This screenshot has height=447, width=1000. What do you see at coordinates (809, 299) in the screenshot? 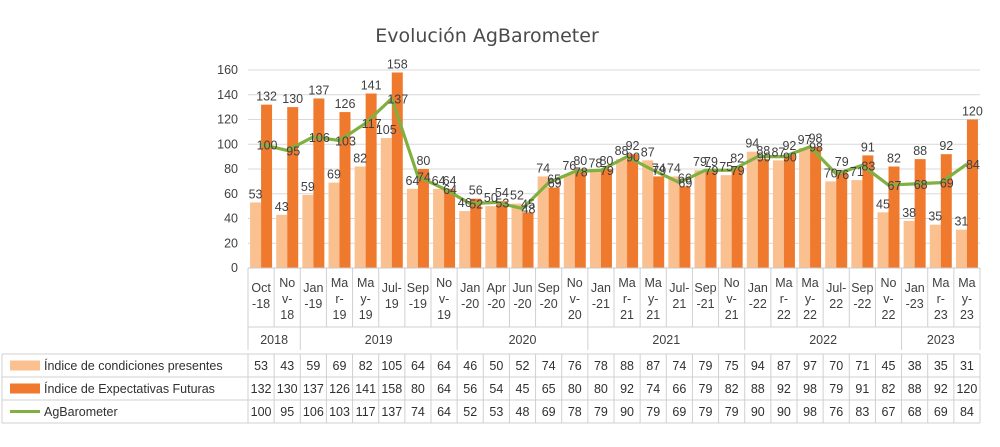
I see `x-tick-label: Ma y-22` at bounding box center [809, 299].